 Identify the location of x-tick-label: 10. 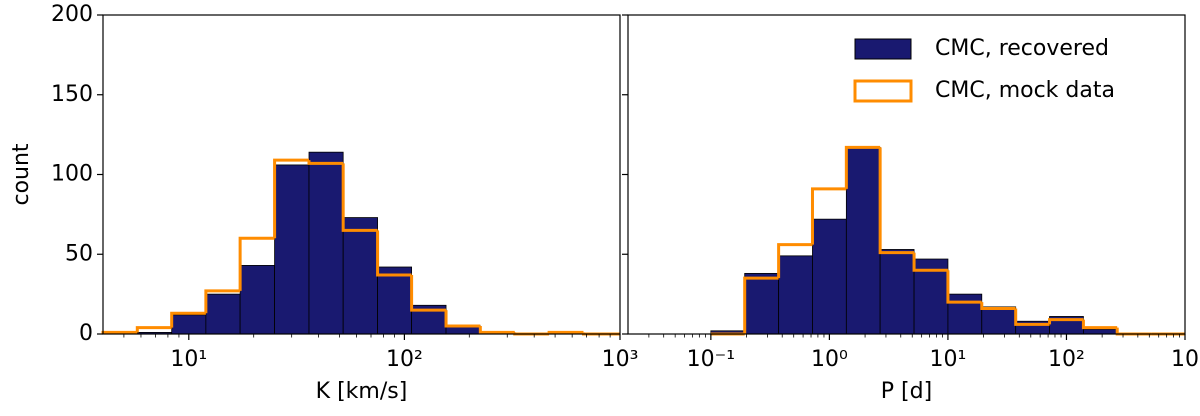
(1185, 359).